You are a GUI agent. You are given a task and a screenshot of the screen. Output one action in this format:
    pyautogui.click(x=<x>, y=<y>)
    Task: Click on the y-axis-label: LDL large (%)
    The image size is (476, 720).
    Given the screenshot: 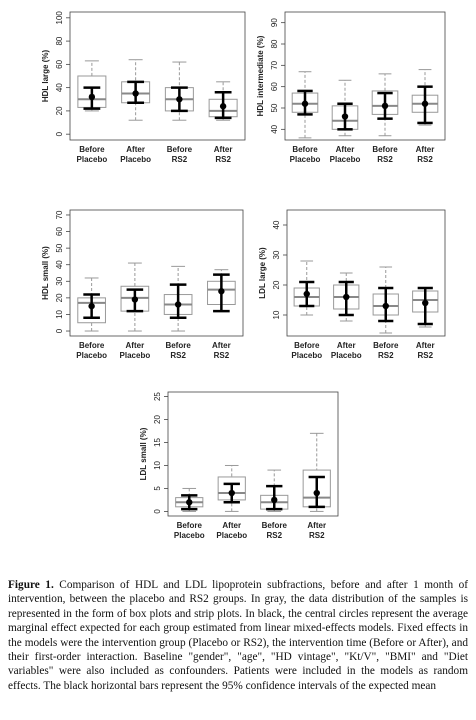 What is the action you would take?
    pyautogui.click(x=262, y=273)
    